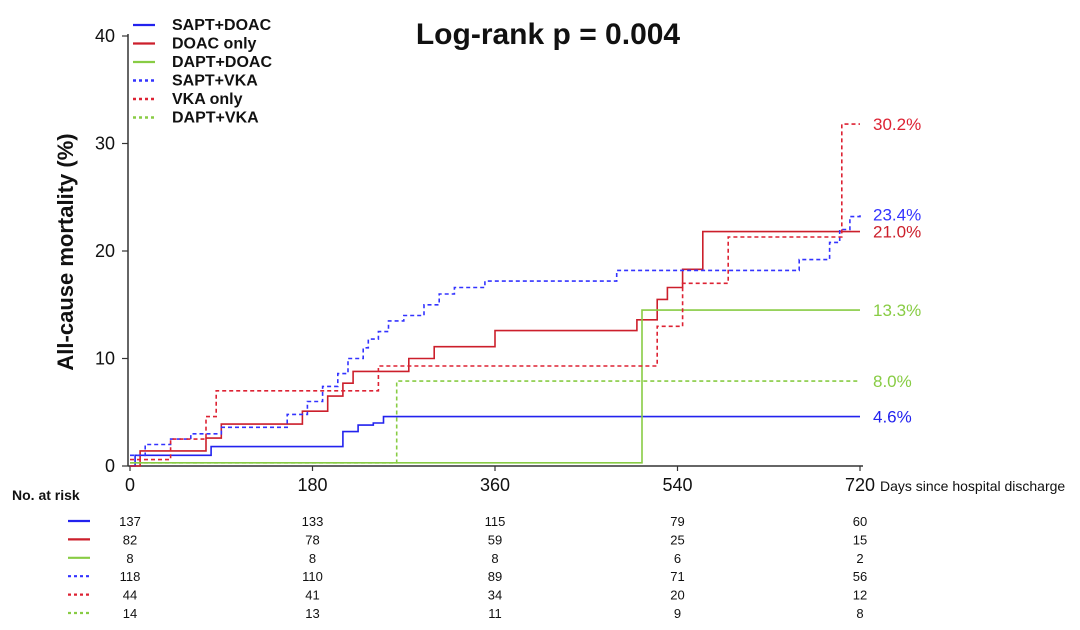 This screenshot has height=630, width=1080. I want to click on end-value-label: 4.6%, so click(892, 417).